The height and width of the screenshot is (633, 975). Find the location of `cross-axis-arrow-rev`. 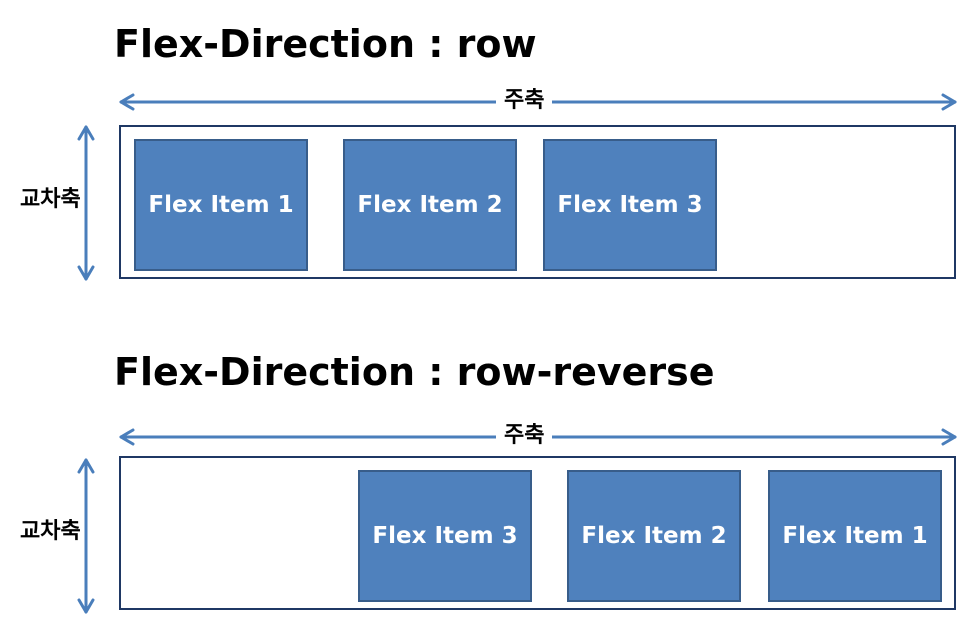

cross-axis-arrow-rev is located at coordinates (86, 536).